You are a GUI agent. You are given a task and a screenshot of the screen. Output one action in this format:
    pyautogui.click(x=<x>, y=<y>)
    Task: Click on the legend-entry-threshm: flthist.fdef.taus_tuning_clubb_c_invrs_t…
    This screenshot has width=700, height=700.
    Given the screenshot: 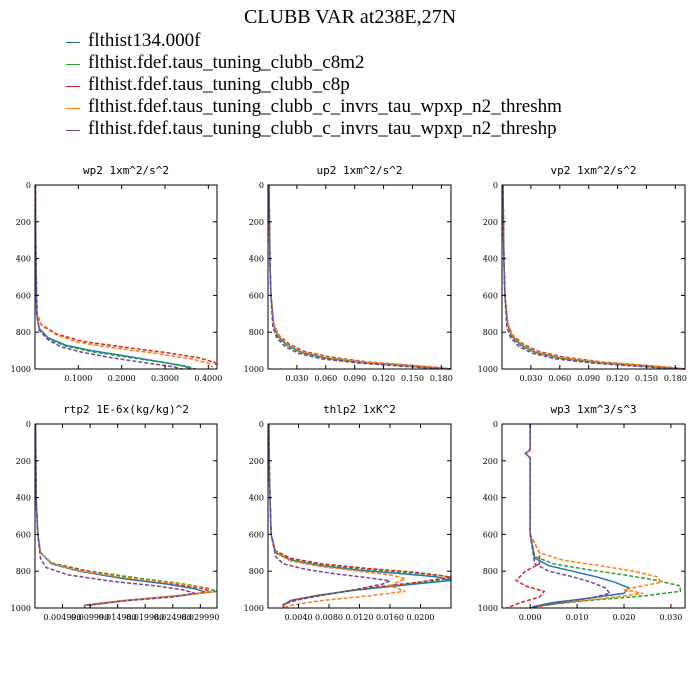 What is the action you would take?
    pyautogui.click(x=314, y=107)
    